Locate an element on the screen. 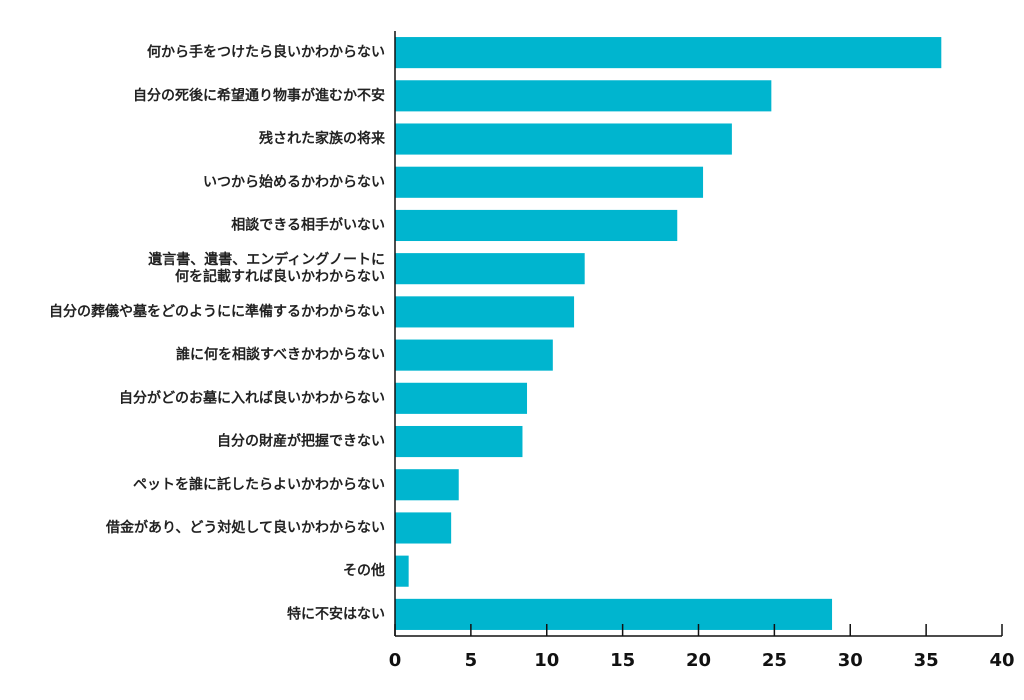  x-tick-label: 25 is located at coordinates (774, 660).